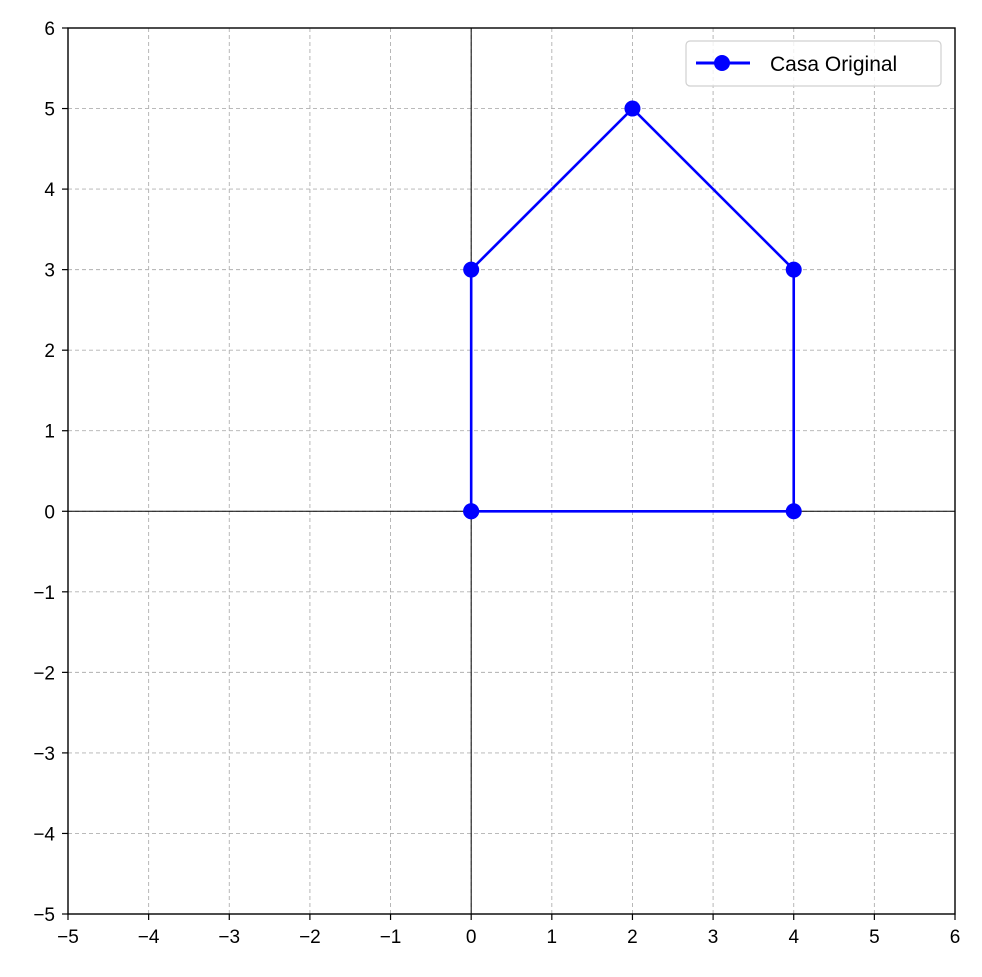 This screenshot has width=982, height=977. Describe the element at coordinates (955, 937) in the screenshot. I see `x-tick-label: 6` at that location.